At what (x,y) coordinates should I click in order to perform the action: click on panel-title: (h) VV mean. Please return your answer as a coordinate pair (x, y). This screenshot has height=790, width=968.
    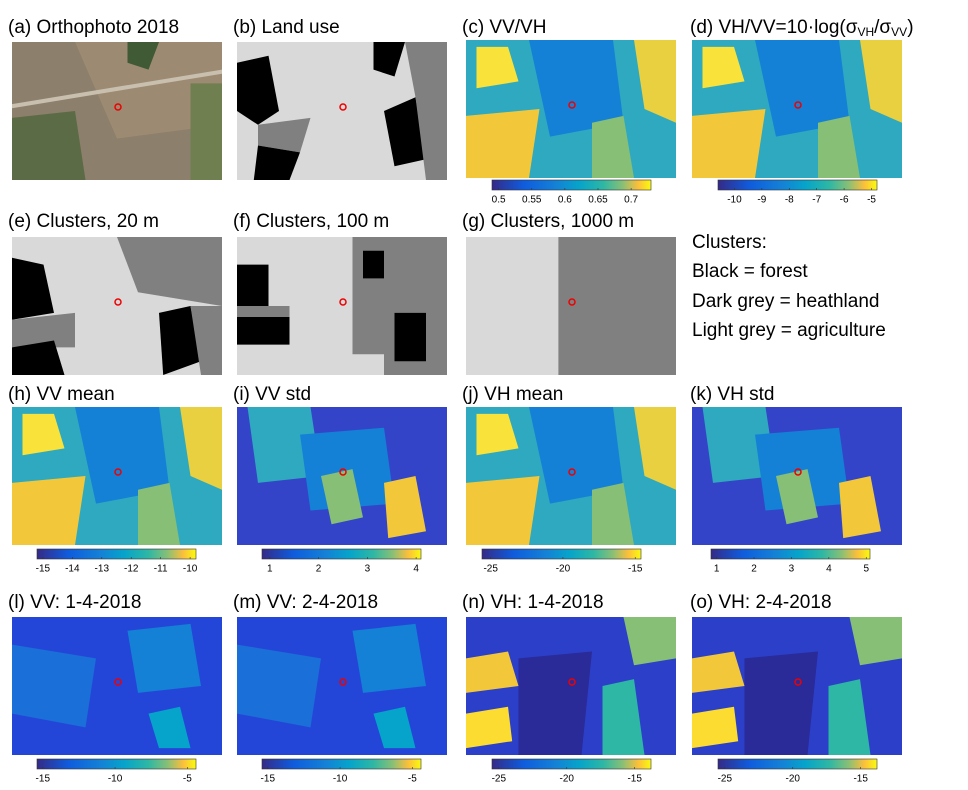
    Looking at the image, I should click on (61, 394).